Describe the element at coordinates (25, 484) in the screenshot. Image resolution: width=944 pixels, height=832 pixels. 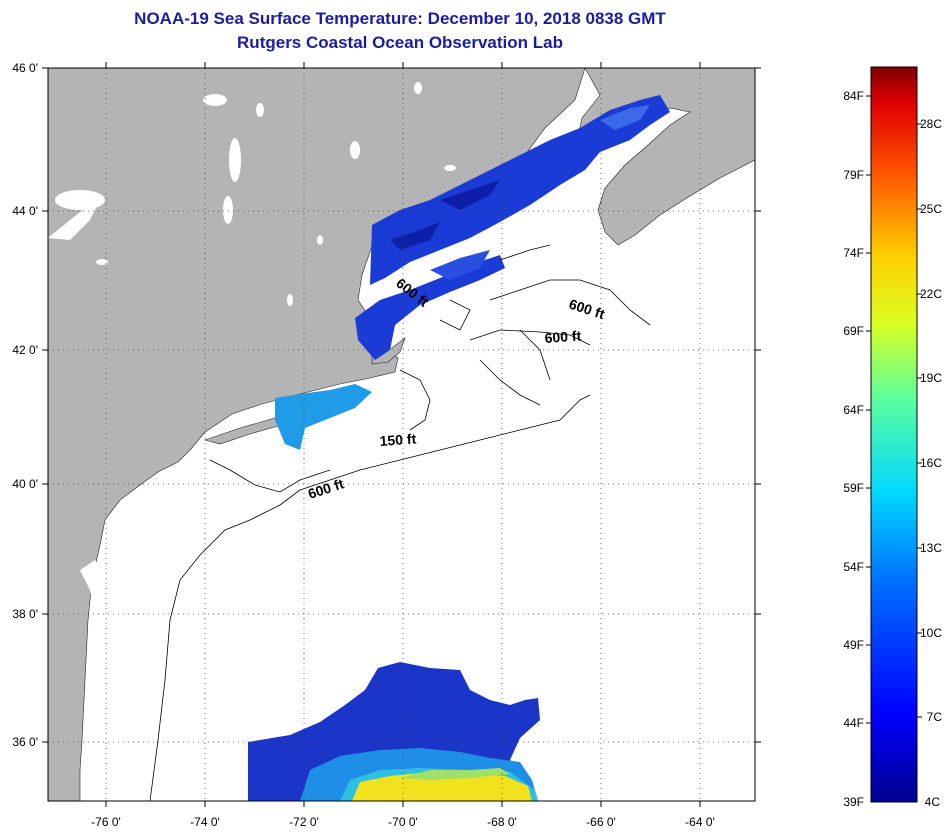
I see `lat-label: 40 0'` at that location.